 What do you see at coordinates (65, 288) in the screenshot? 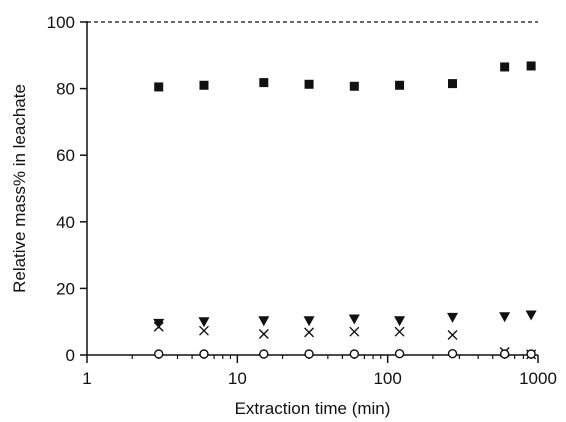
I see `y-tick-label: 20` at bounding box center [65, 288].